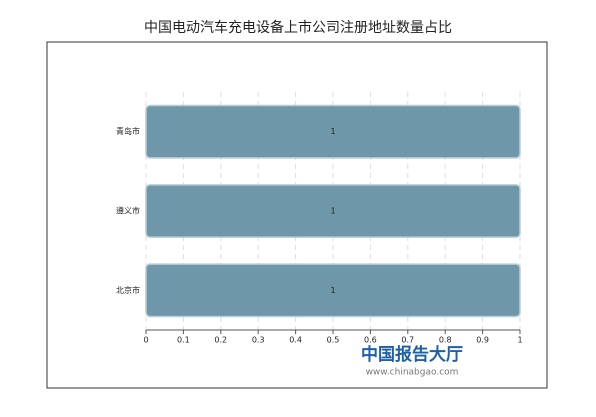 The height and width of the screenshot is (417, 596). What do you see at coordinates (145, 340) in the screenshot?
I see `x-tick-label: 0` at bounding box center [145, 340].